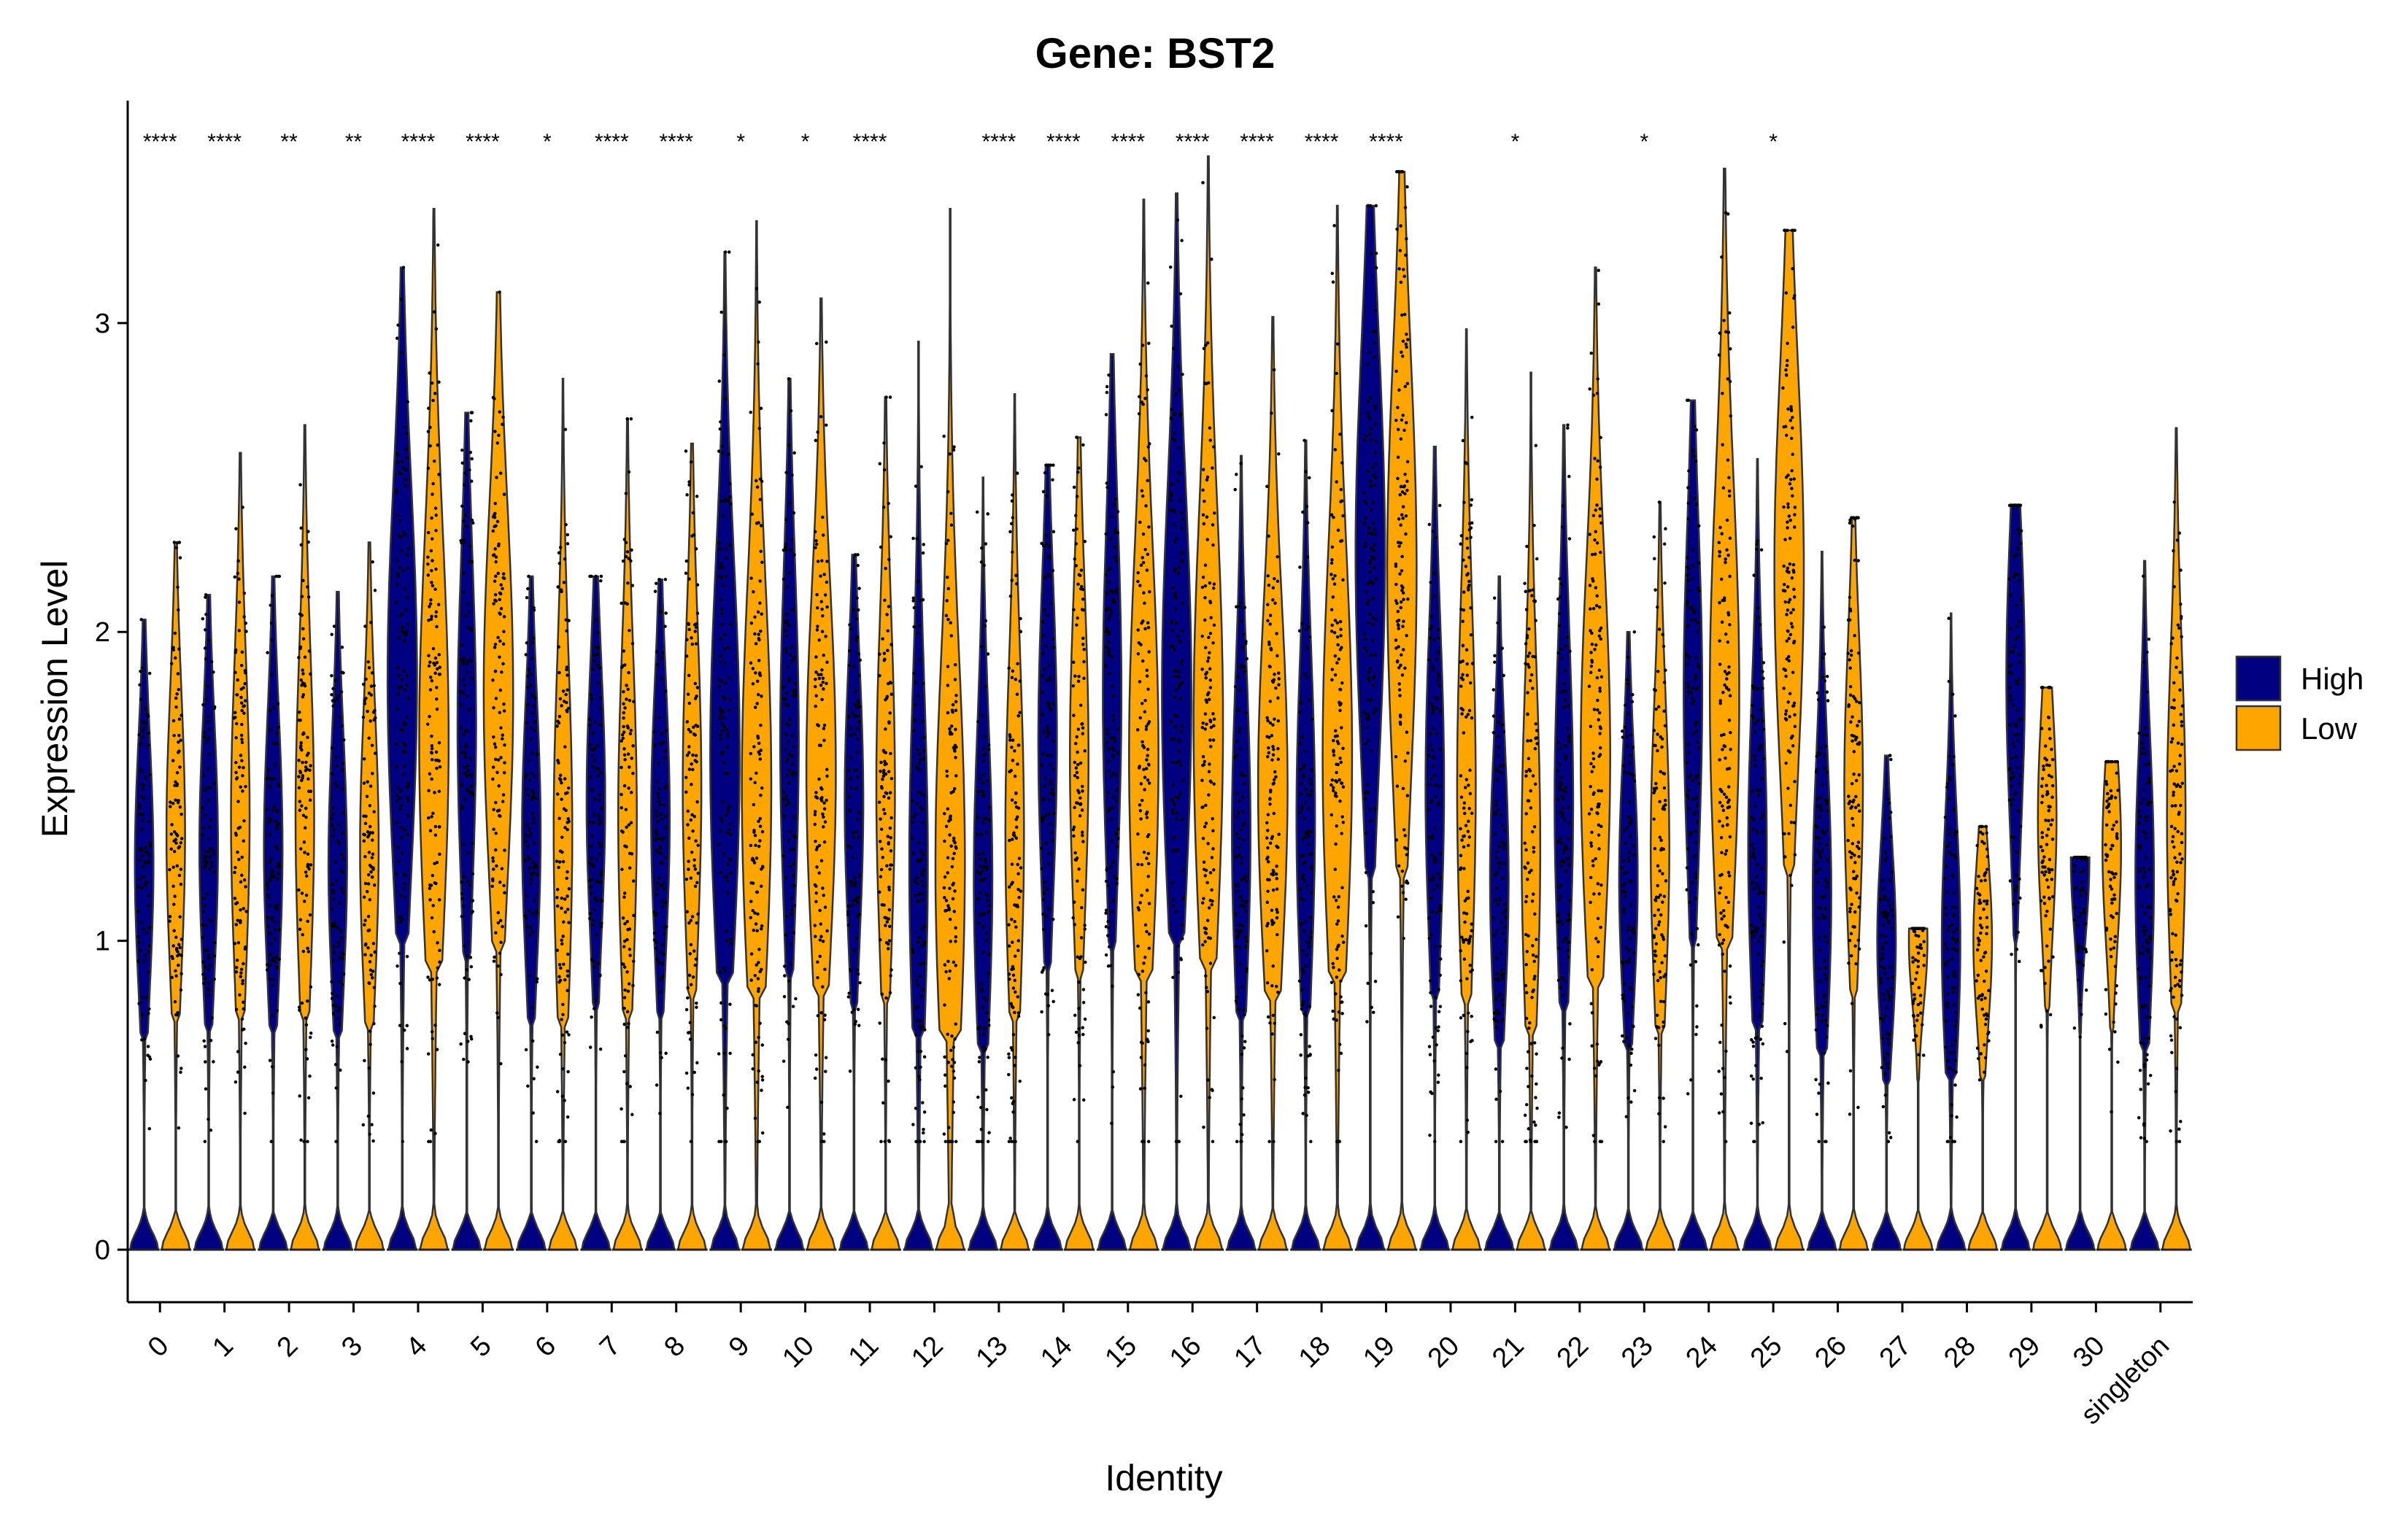 Image resolution: width=2408 pixels, height=1532 pixels. What do you see at coordinates (1163, 1478) in the screenshot?
I see `x-axis-title: Identity` at bounding box center [1163, 1478].